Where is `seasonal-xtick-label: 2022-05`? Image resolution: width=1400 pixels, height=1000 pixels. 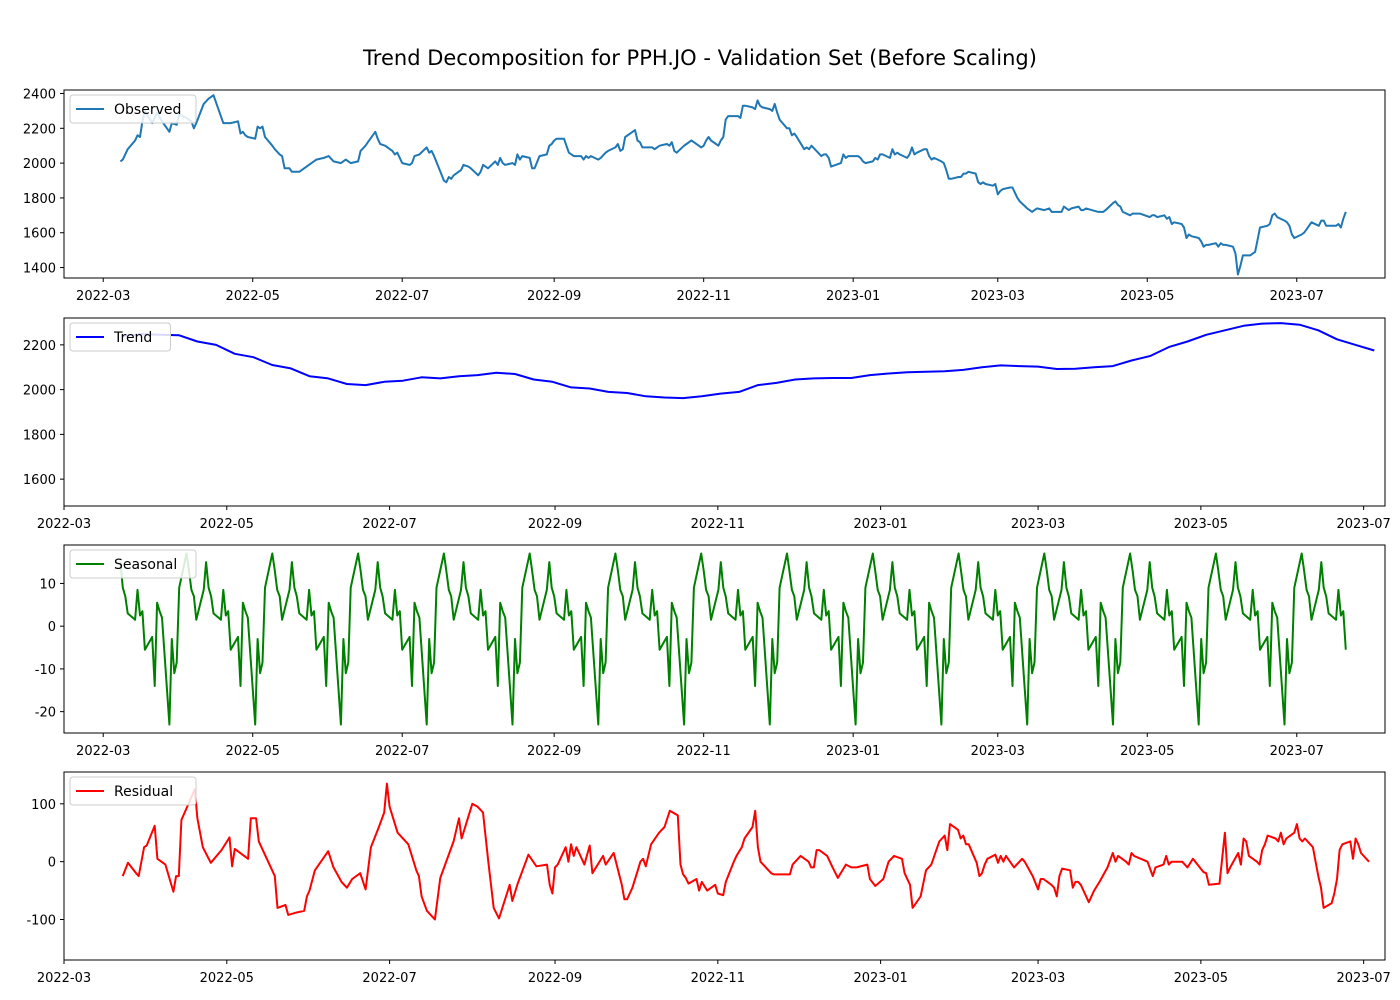
seasonal-xtick-label: 2022-05 is located at coordinates (253, 751).